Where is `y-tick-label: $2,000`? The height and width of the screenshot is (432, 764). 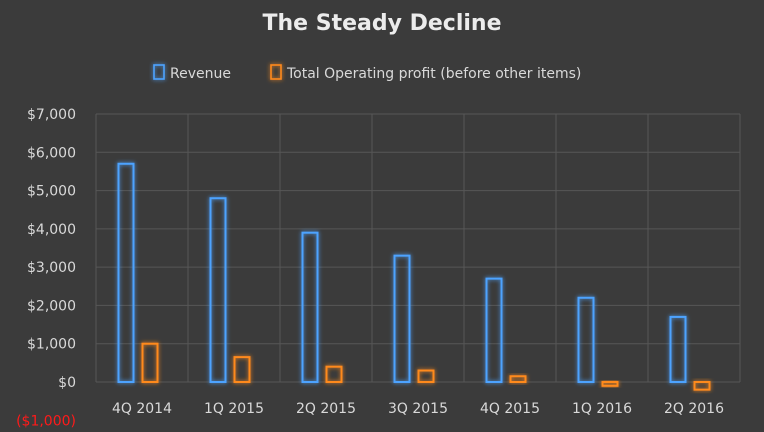
y-tick-label: $2,000 is located at coordinates (51, 306).